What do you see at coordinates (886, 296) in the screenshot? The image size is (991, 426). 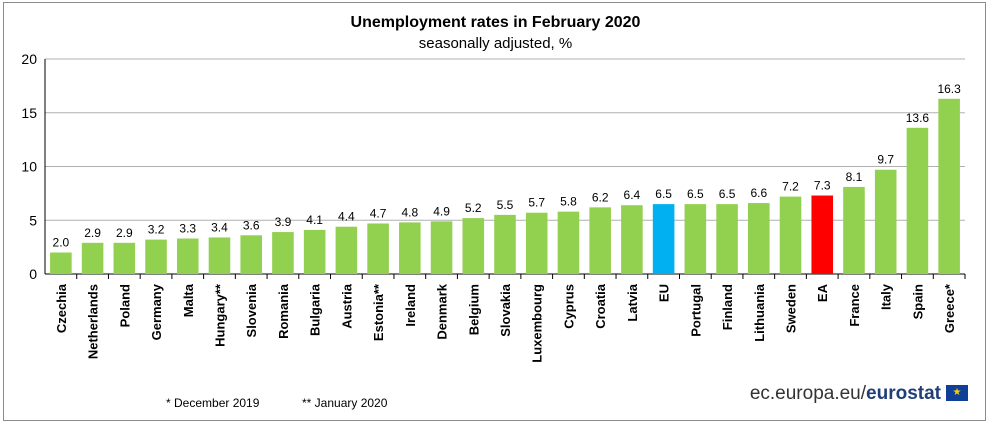 I see `category-label-italy: Italy` at bounding box center [886, 296].